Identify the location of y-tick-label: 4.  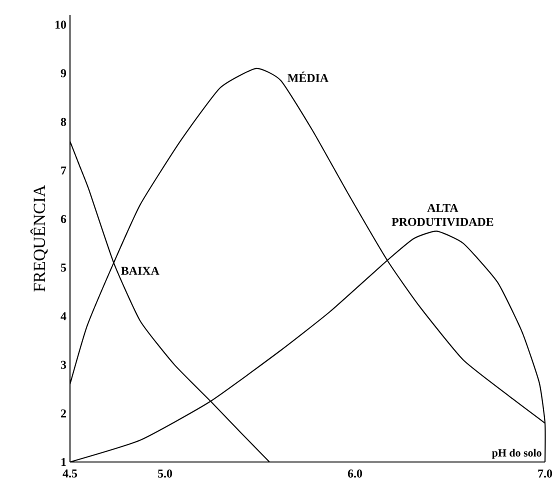
(63, 316).